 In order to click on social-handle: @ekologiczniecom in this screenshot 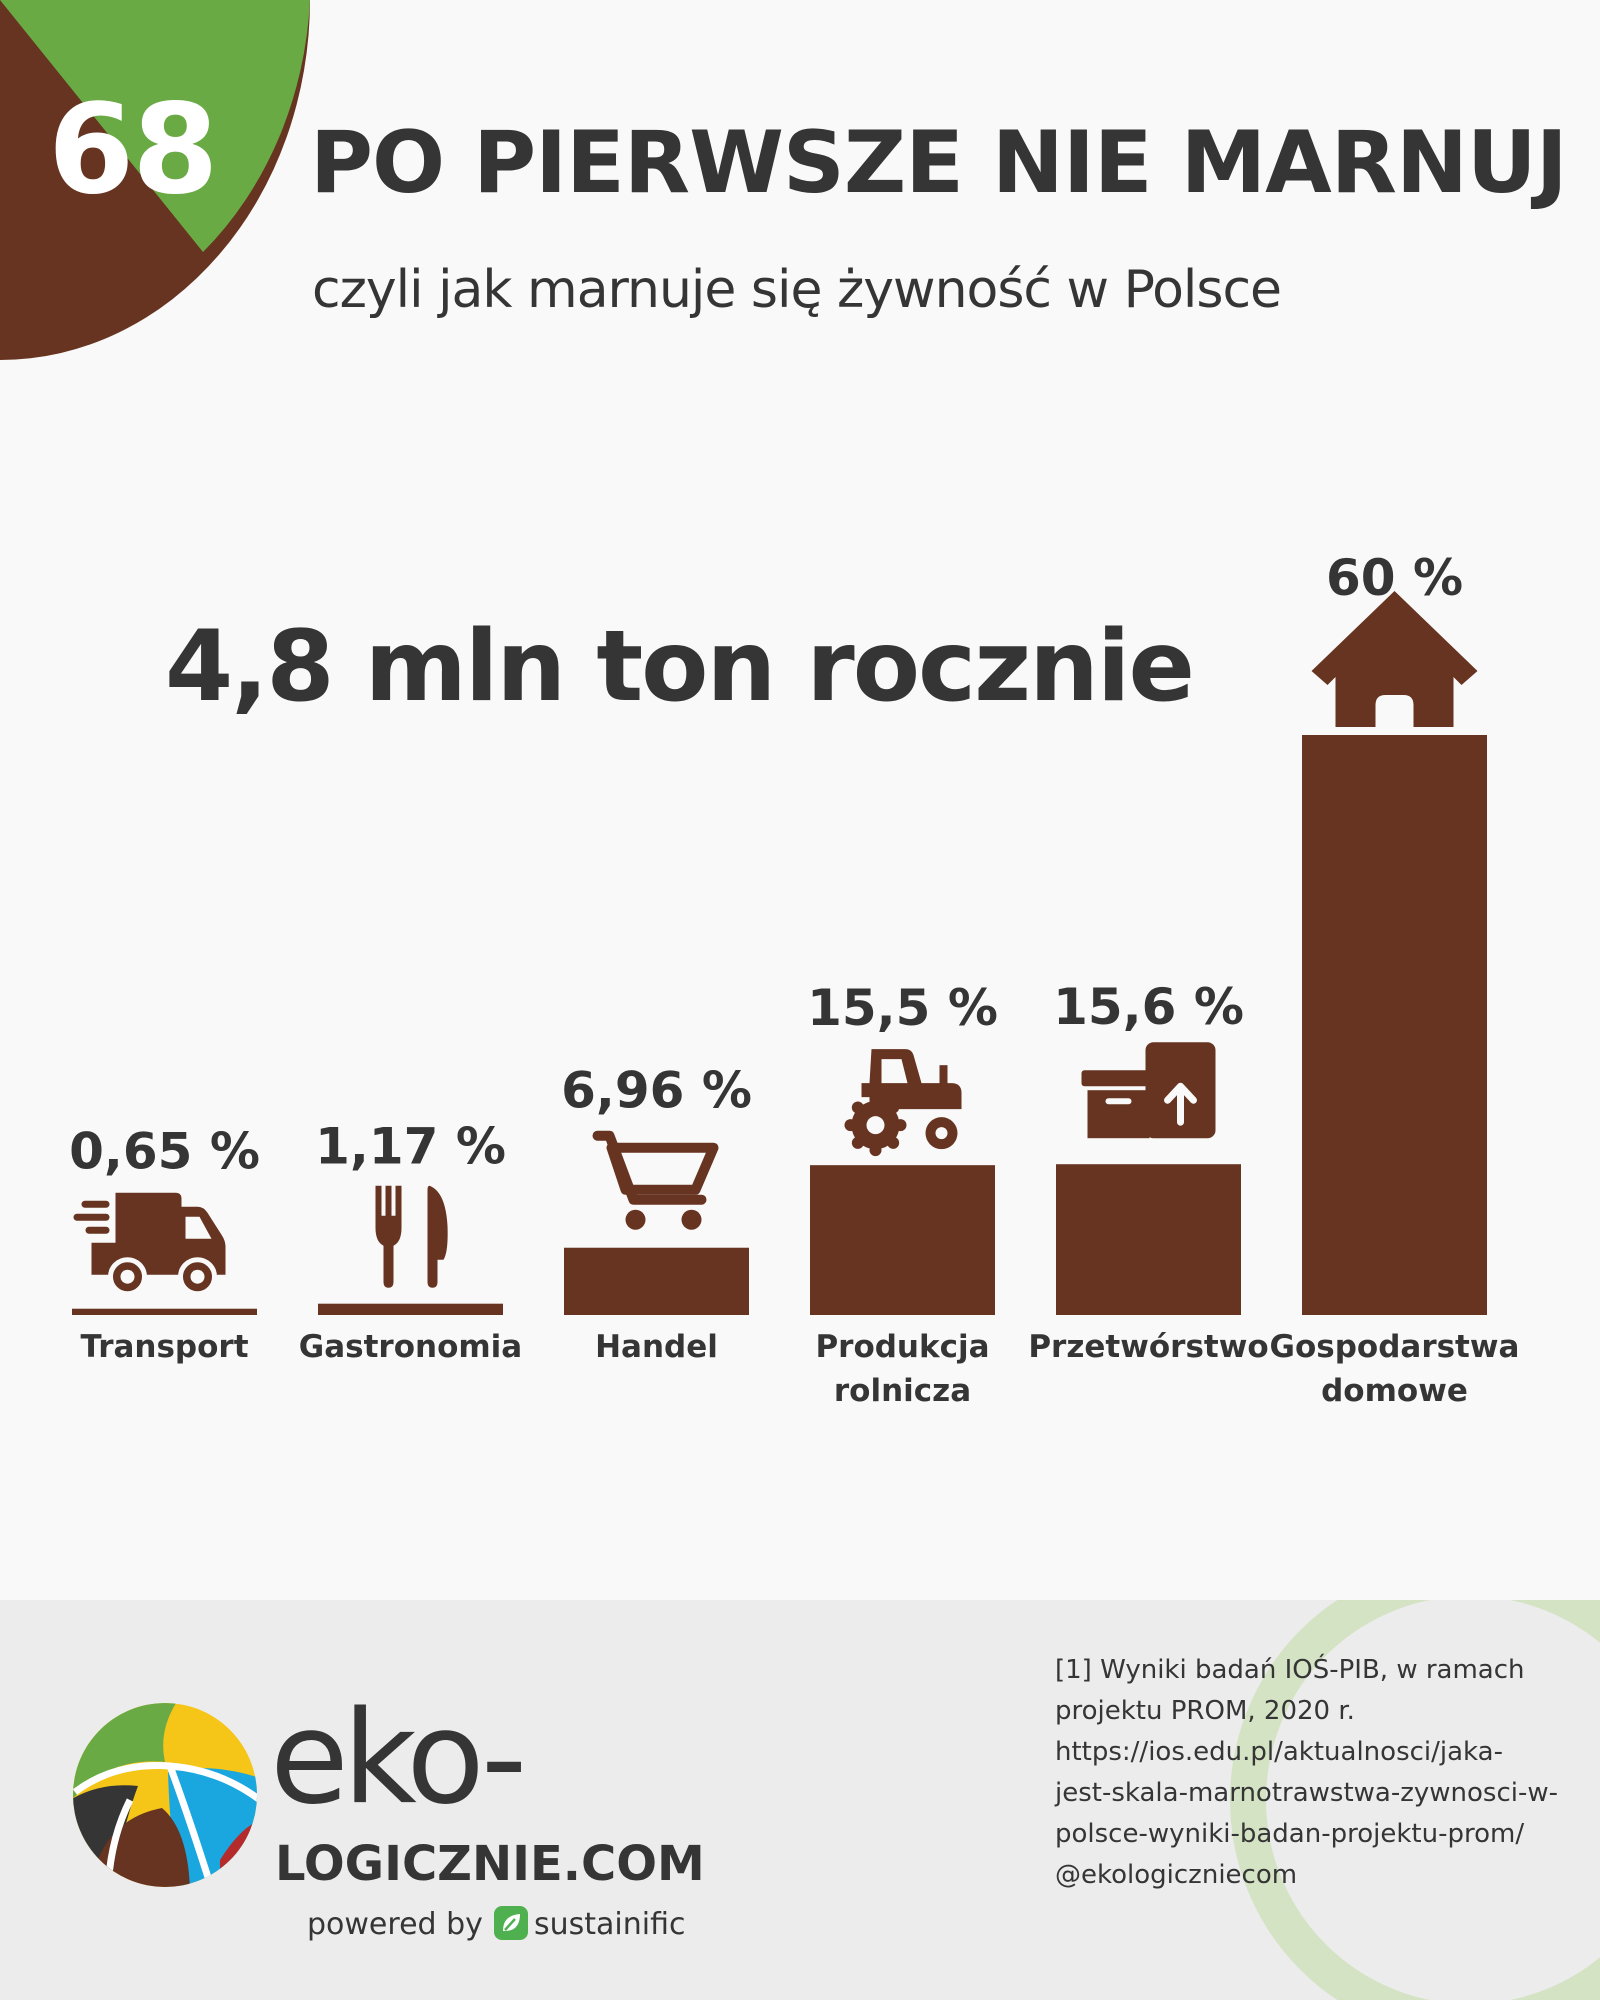, I will do `click(1176, 1875)`.